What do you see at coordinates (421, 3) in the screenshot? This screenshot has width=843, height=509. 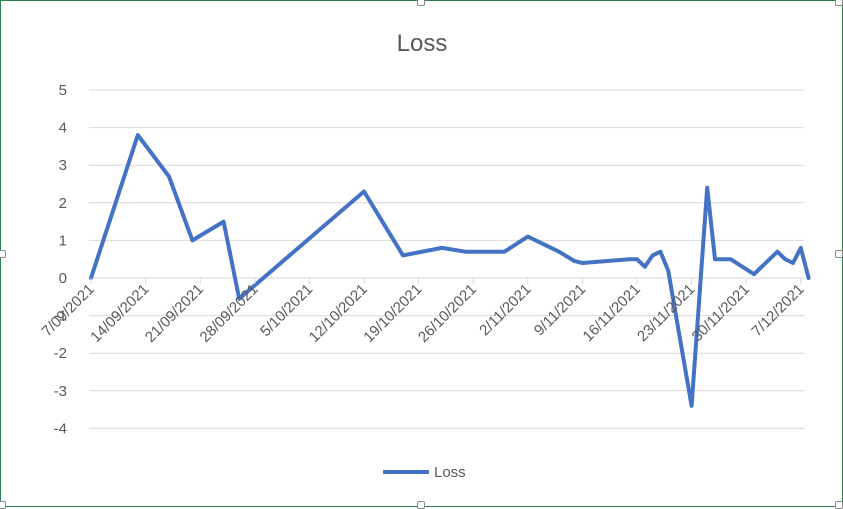 I see `resize-handle-top` at bounding box center [421, 3].